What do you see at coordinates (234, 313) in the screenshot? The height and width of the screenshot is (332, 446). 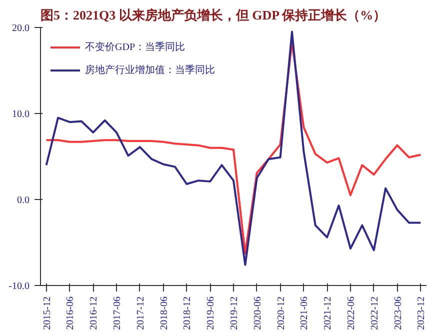 I see `x-tick-label: 2019-12` at bounding box center [234, 313].